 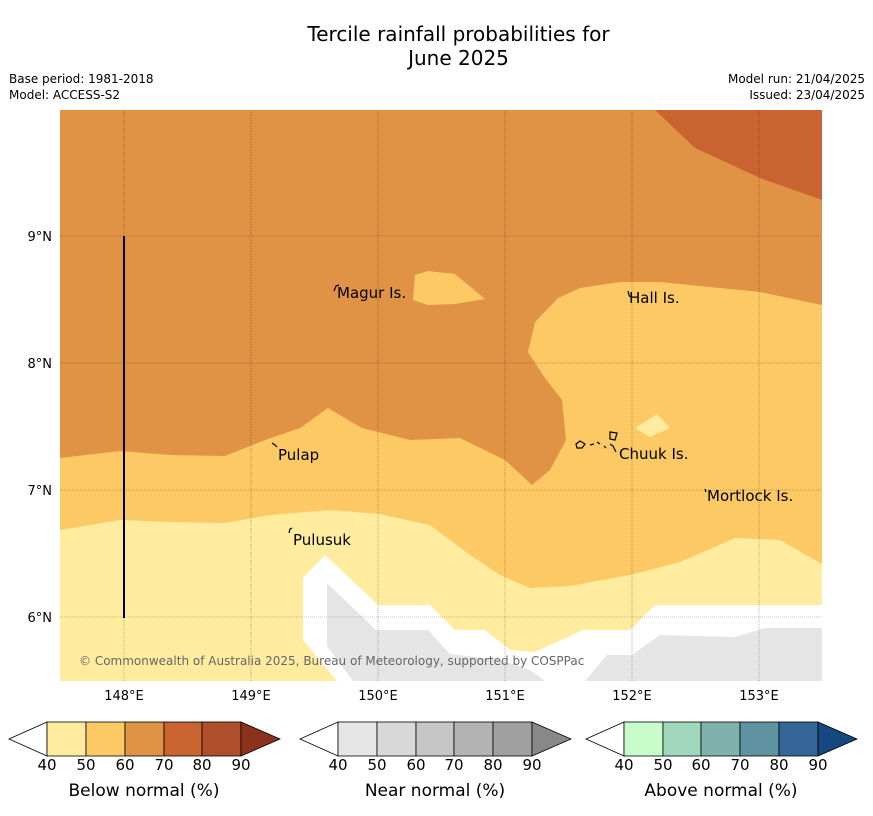 What do you see at coordinates (164, 765) in the screenshot?
I see `colorbar-below-tick: 70` at bounding box center [164, 765].